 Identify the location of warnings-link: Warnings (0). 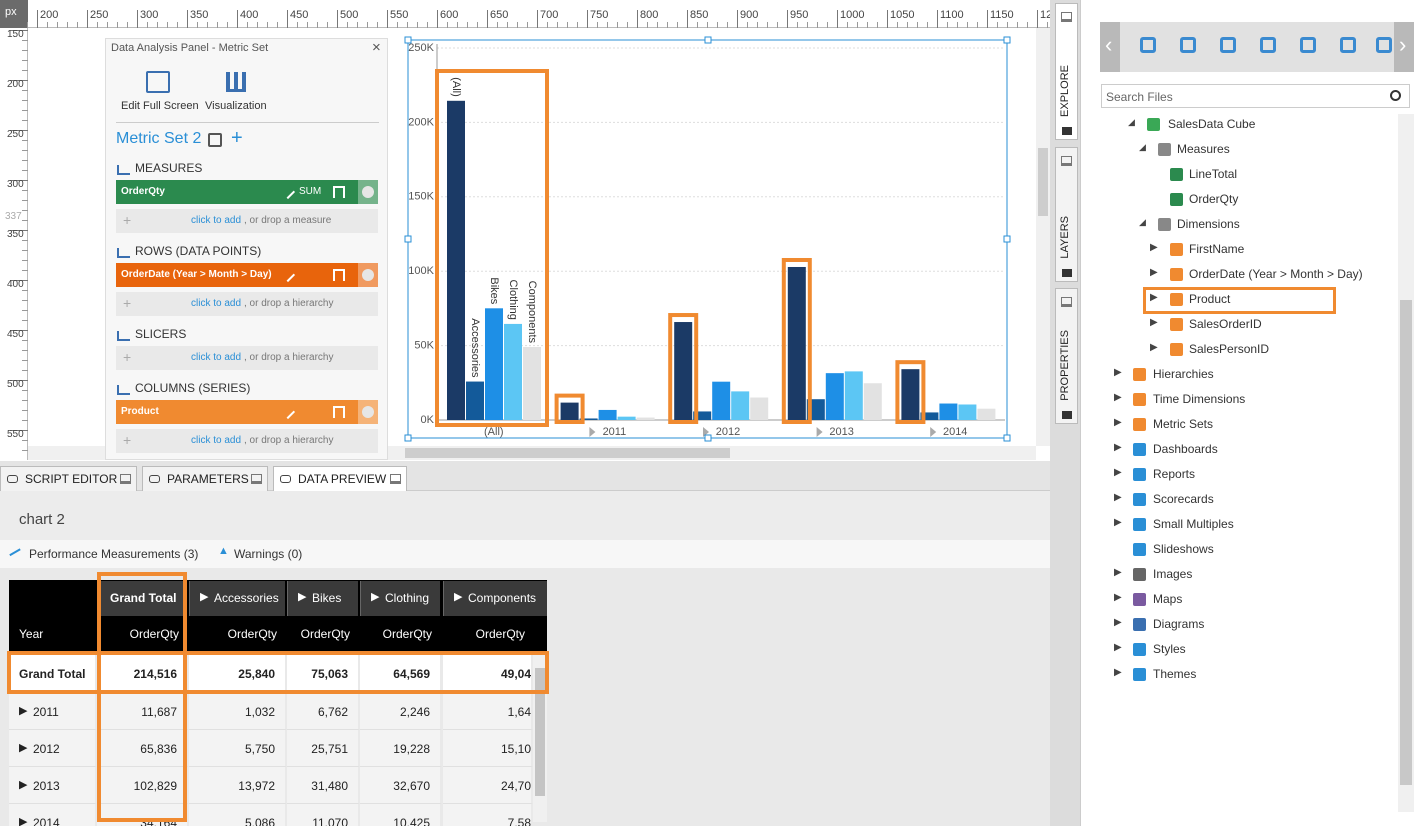
(268, 554).